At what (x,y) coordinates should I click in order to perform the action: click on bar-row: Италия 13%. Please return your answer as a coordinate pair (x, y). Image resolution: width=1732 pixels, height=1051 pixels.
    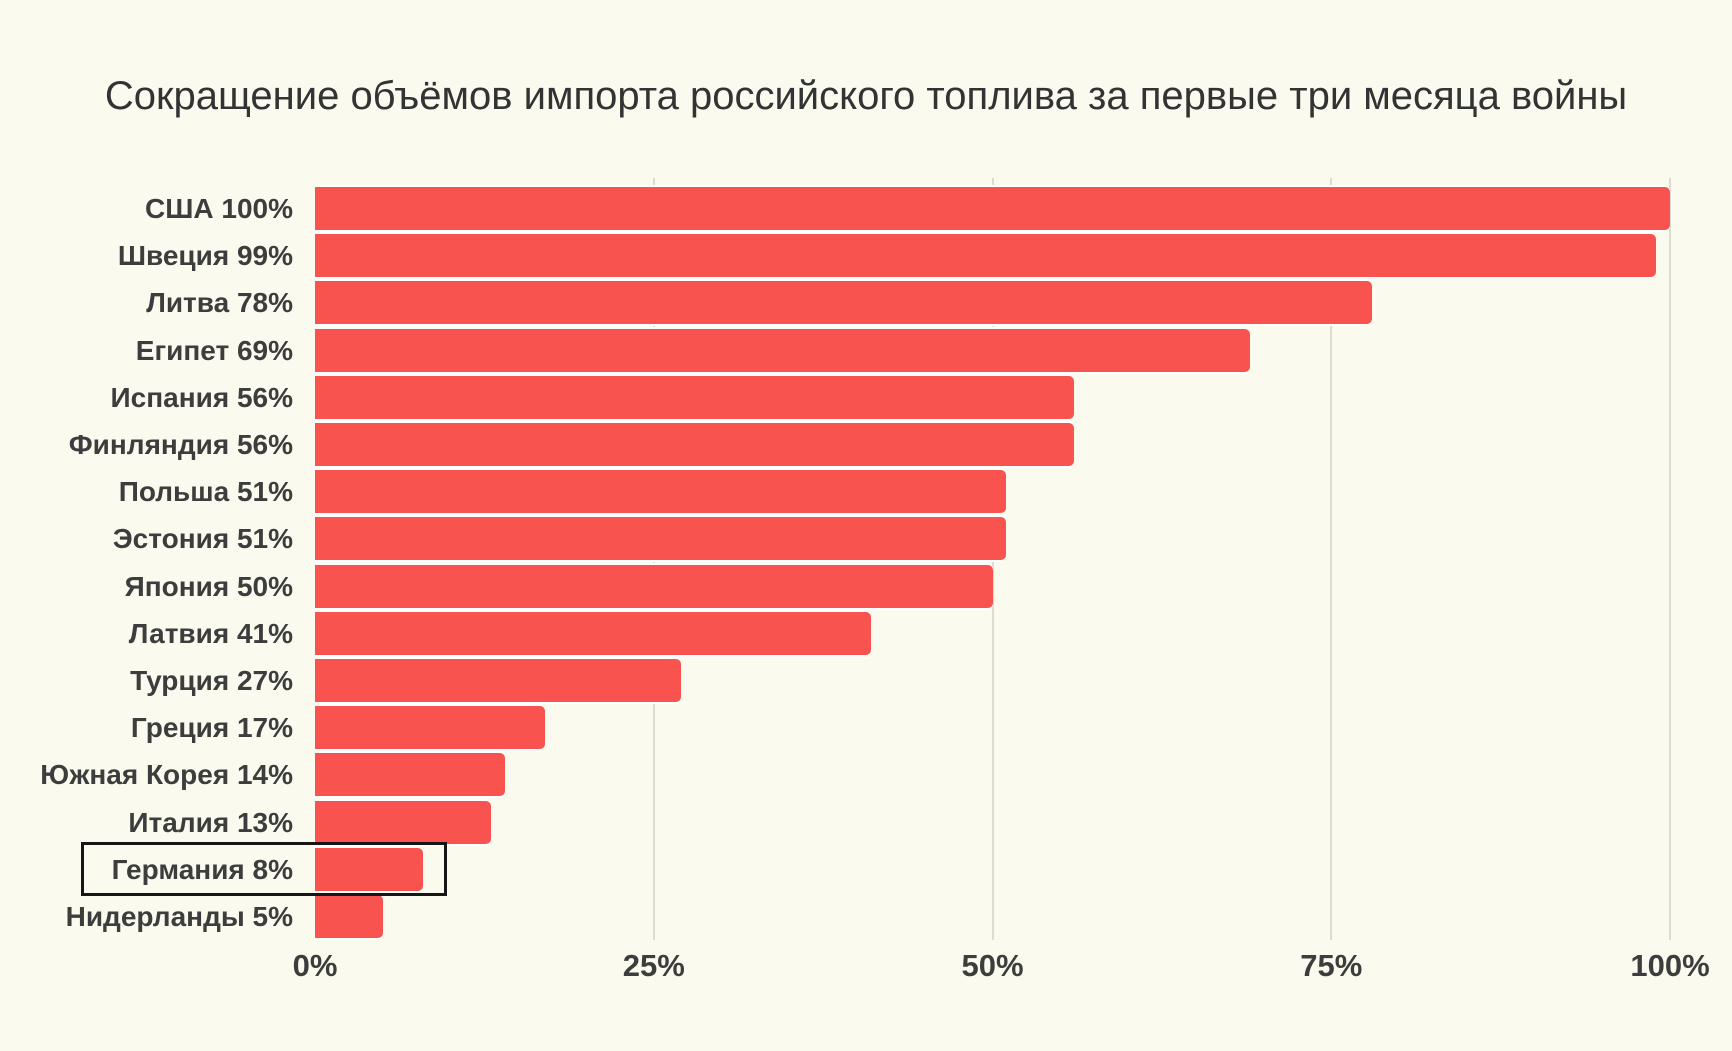
    Looking at the image, I should click on (866, 822).